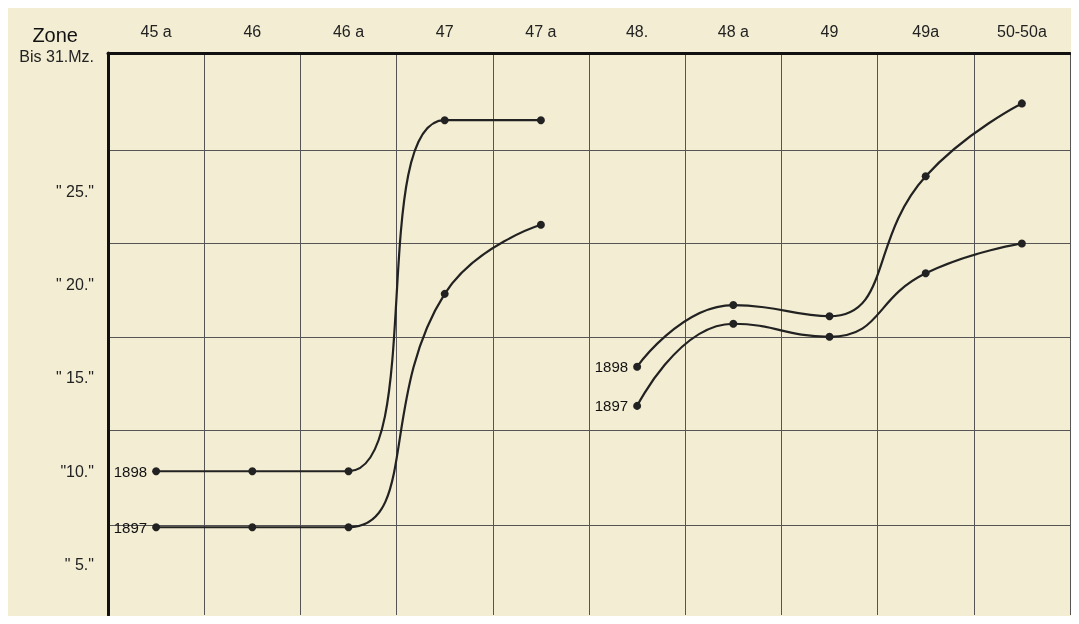  I want to click on x-tick-label: 49, so click(829, 31).